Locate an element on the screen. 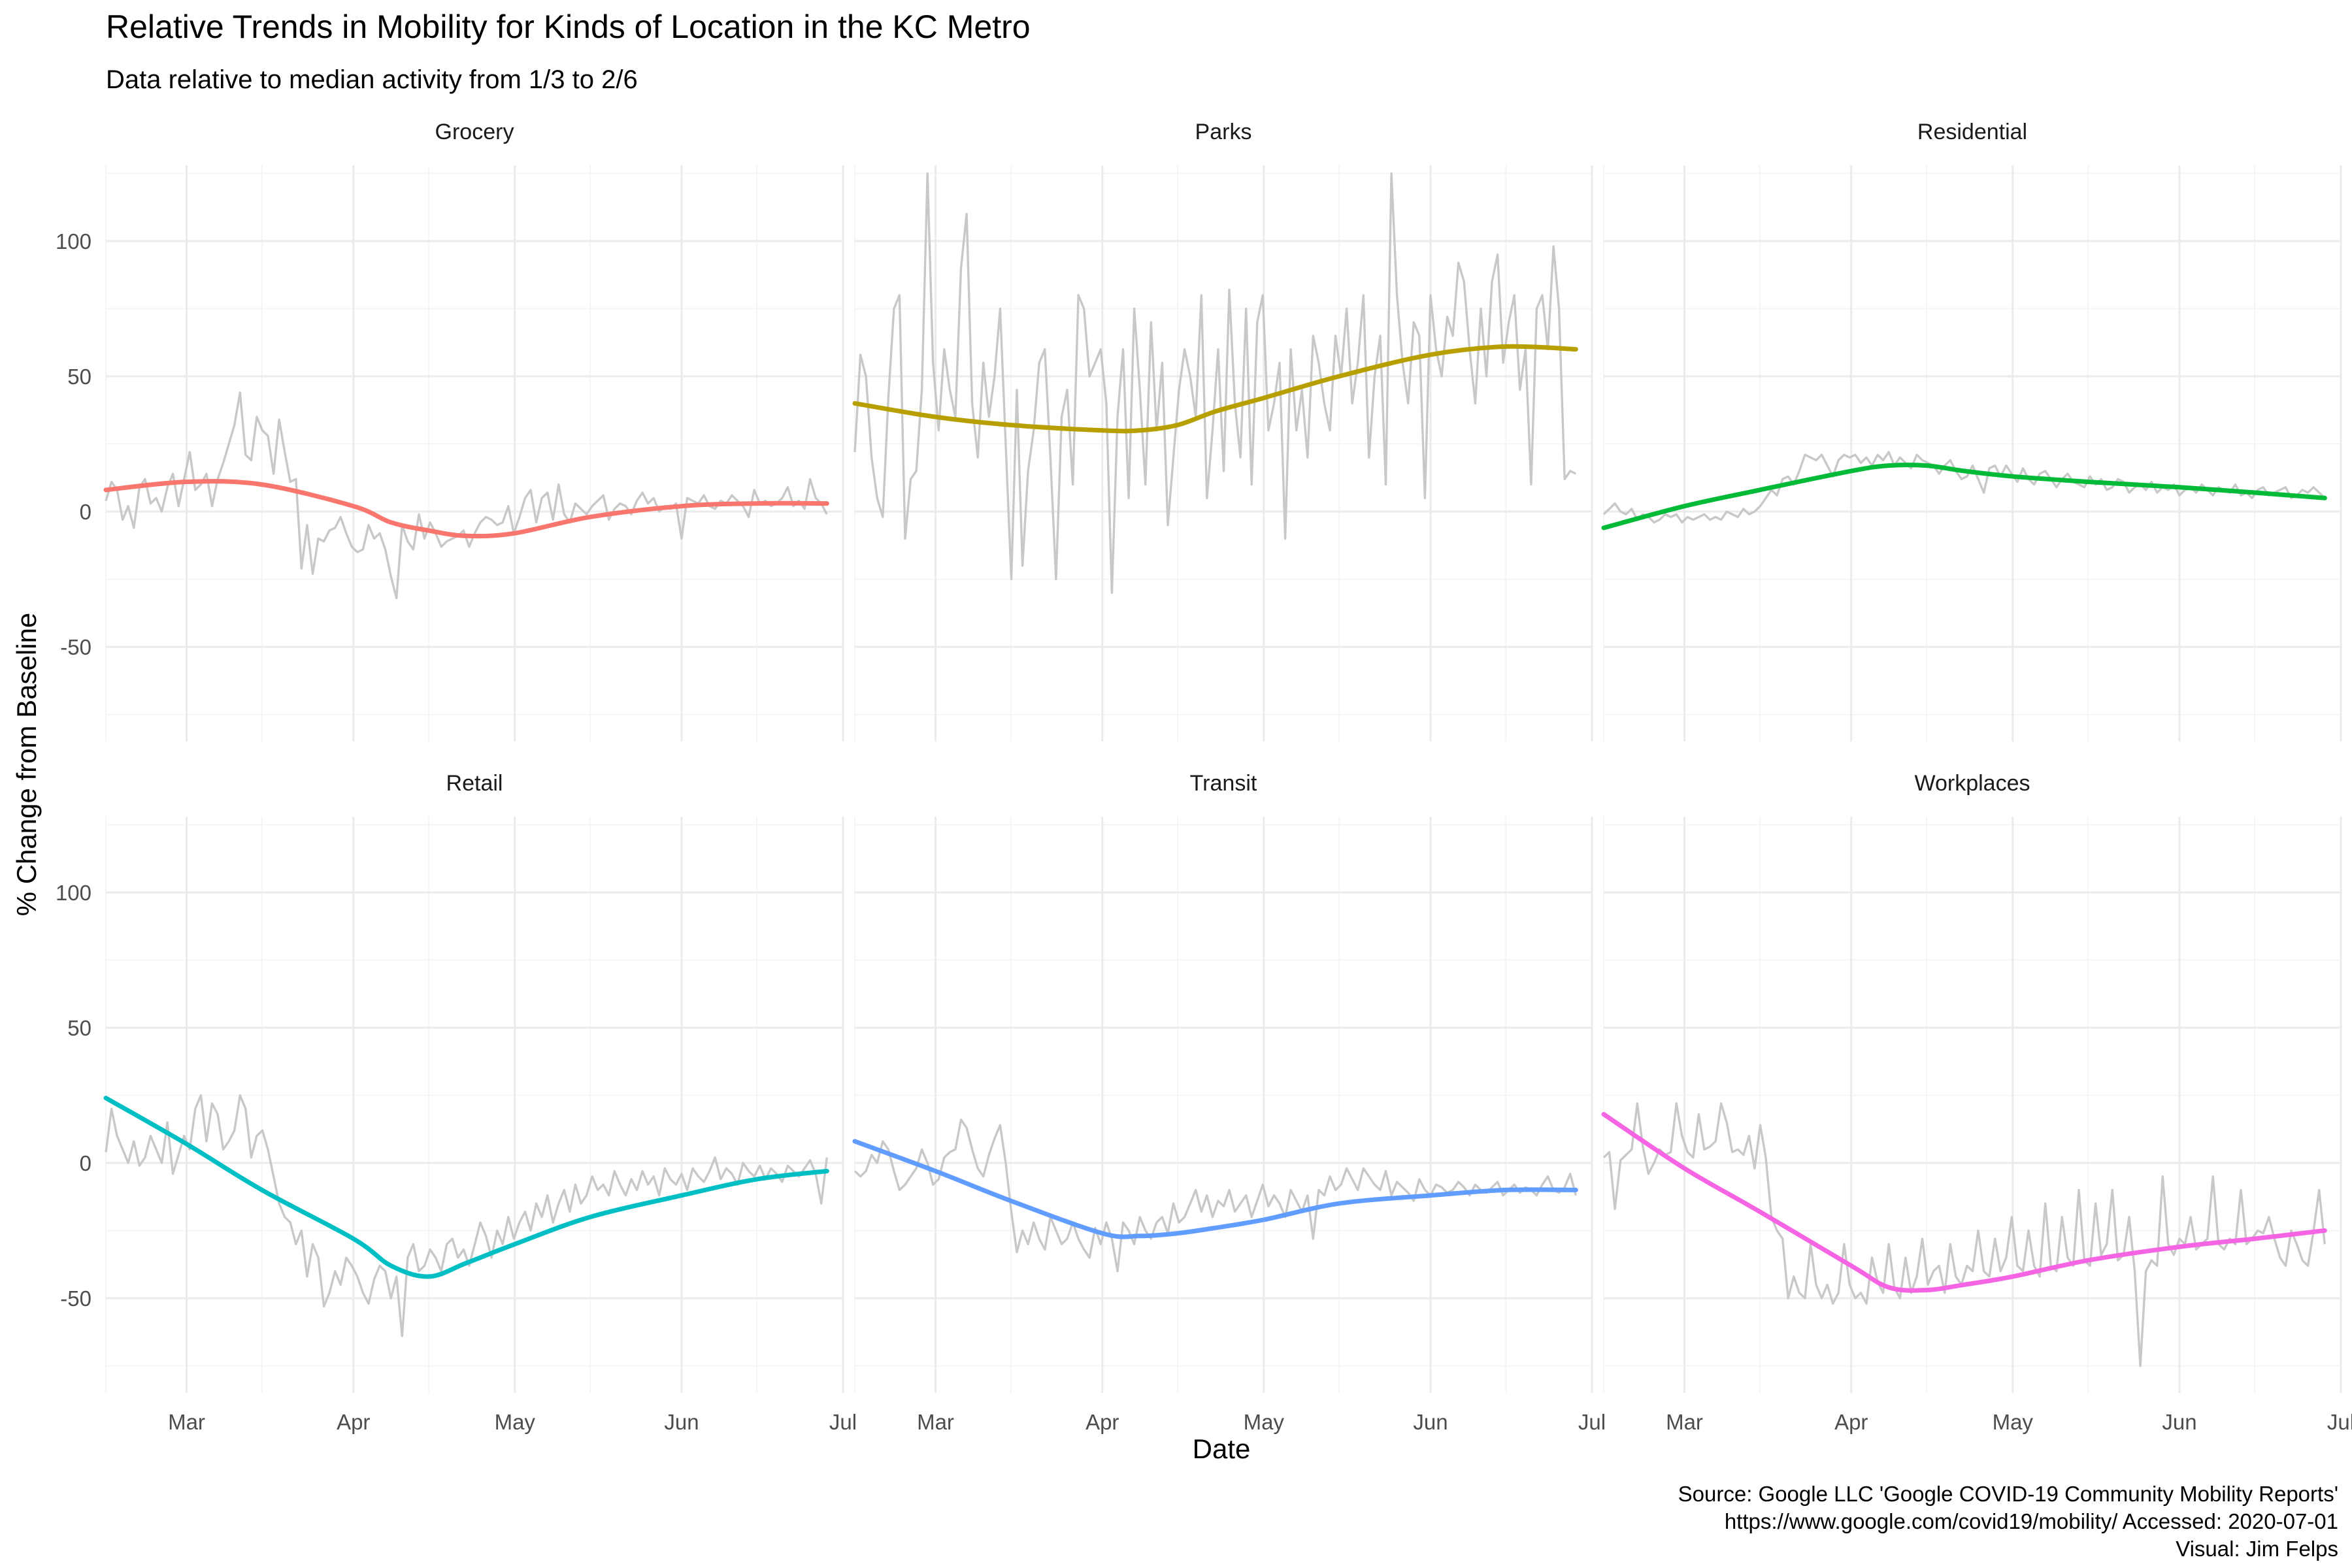 The height and width of the screenshot is (1568, 2352). panel-parks: Parks is located at coordinates (1222, 431).